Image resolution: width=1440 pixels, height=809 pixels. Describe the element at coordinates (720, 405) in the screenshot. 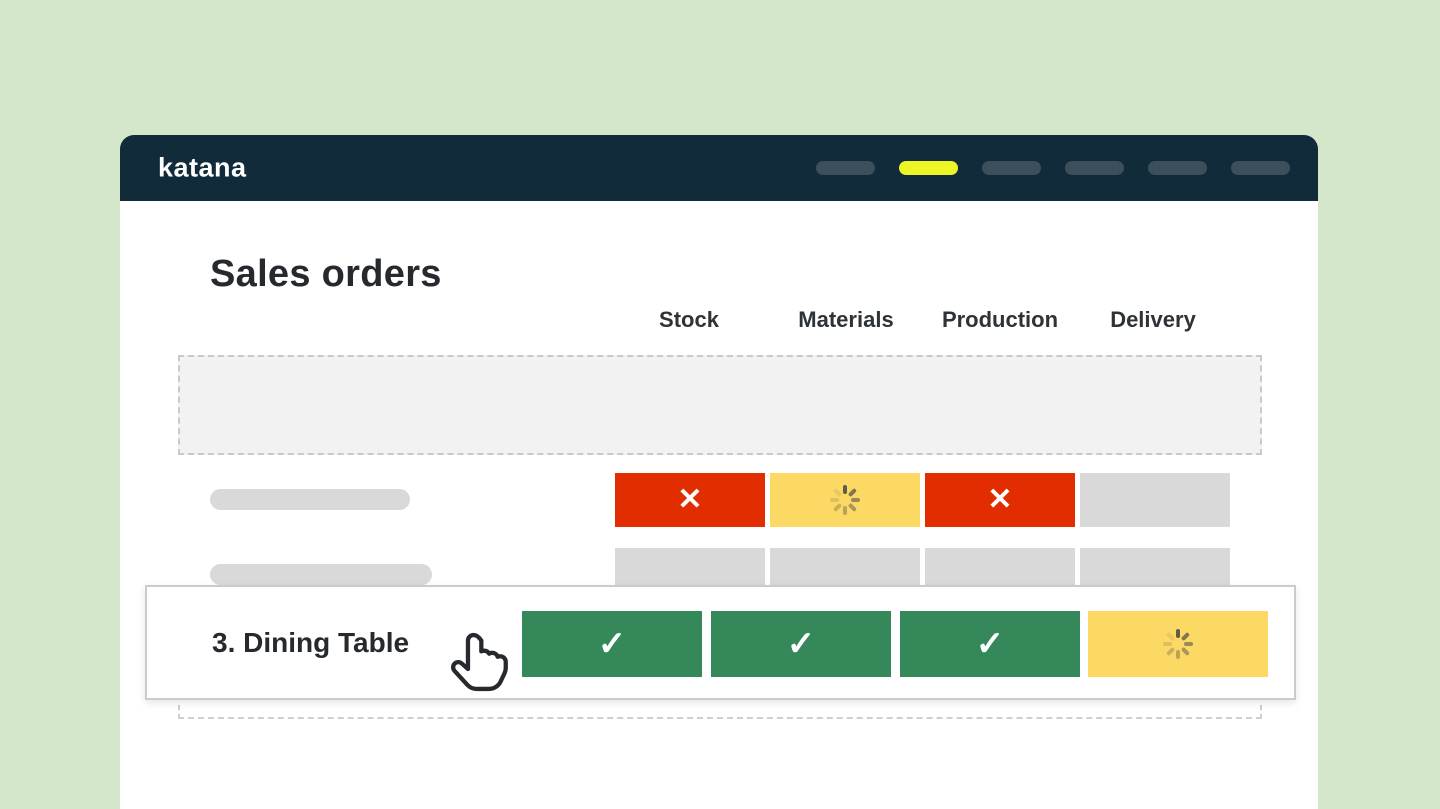

I see `summary-skeleton-box` at that location.